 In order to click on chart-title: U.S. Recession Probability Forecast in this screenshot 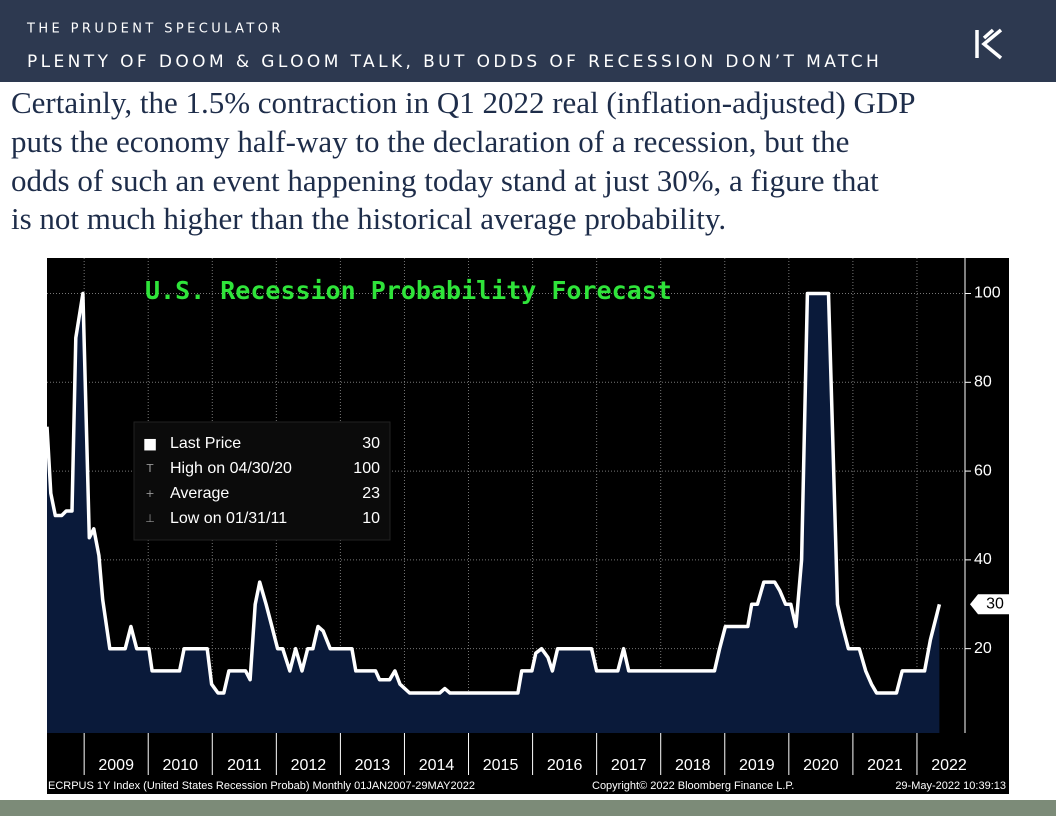, I will do `click(408, 290)`.